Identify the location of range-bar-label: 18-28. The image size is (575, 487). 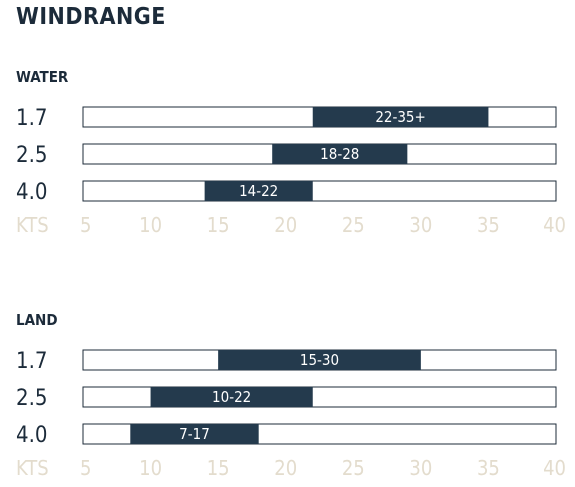
(339, 154).